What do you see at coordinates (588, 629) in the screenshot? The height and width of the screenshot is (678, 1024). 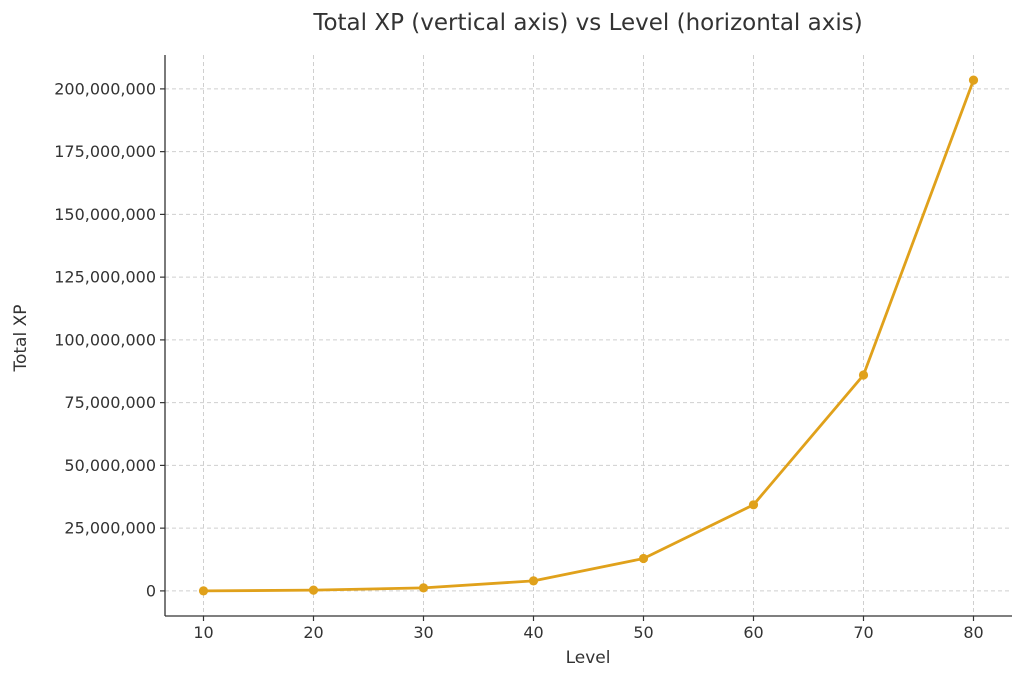 I see `x-axis-ticks: 10 20 30 40 50 60 70 80` at bounding box center [588, 629].